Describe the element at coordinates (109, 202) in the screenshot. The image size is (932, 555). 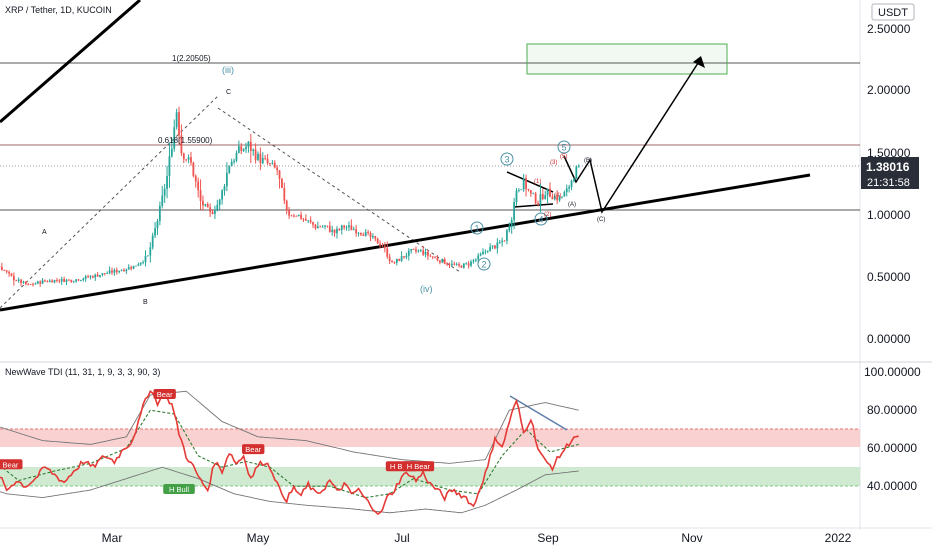
I see `fib-connector-up` at that location.